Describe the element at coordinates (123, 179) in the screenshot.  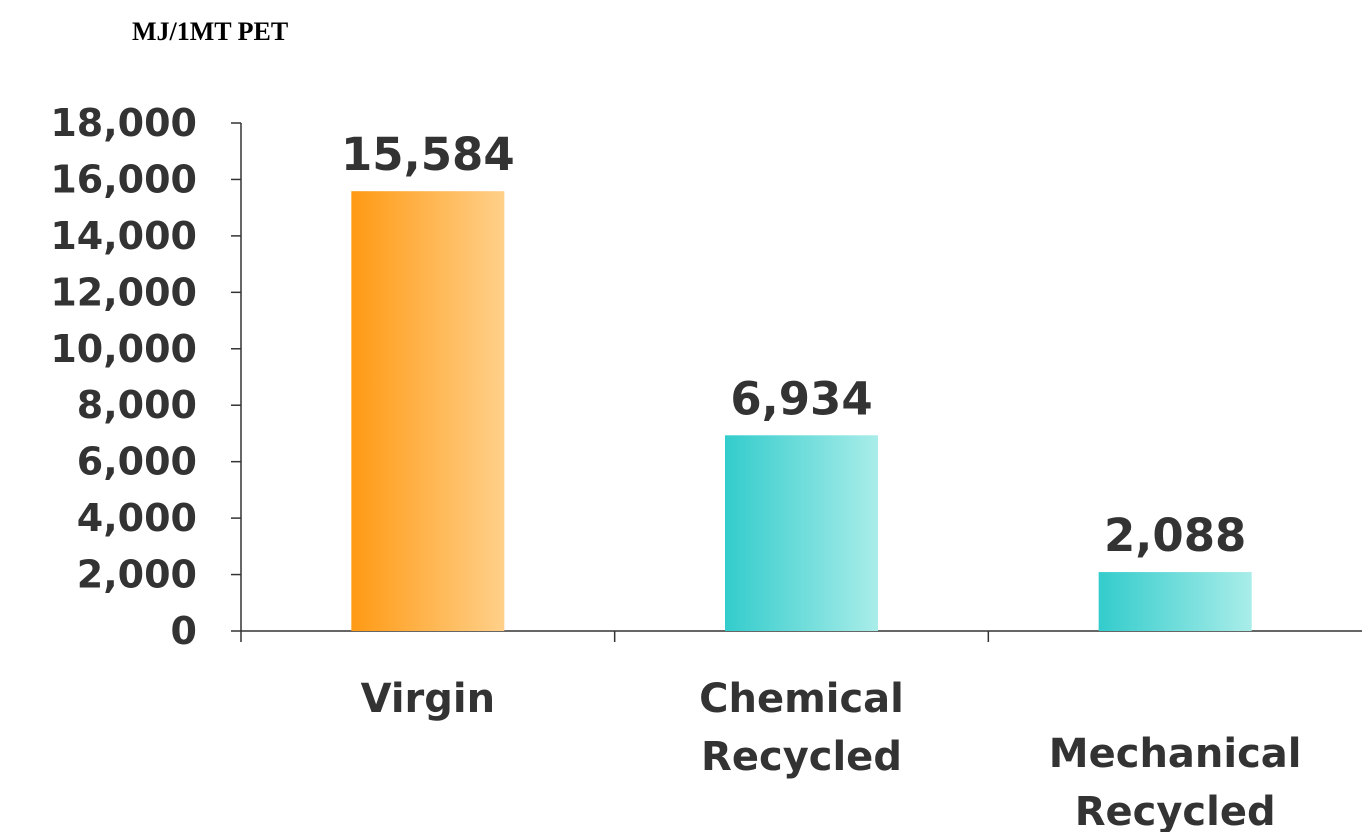
I see `y-tick-label: 16,000` at that location.